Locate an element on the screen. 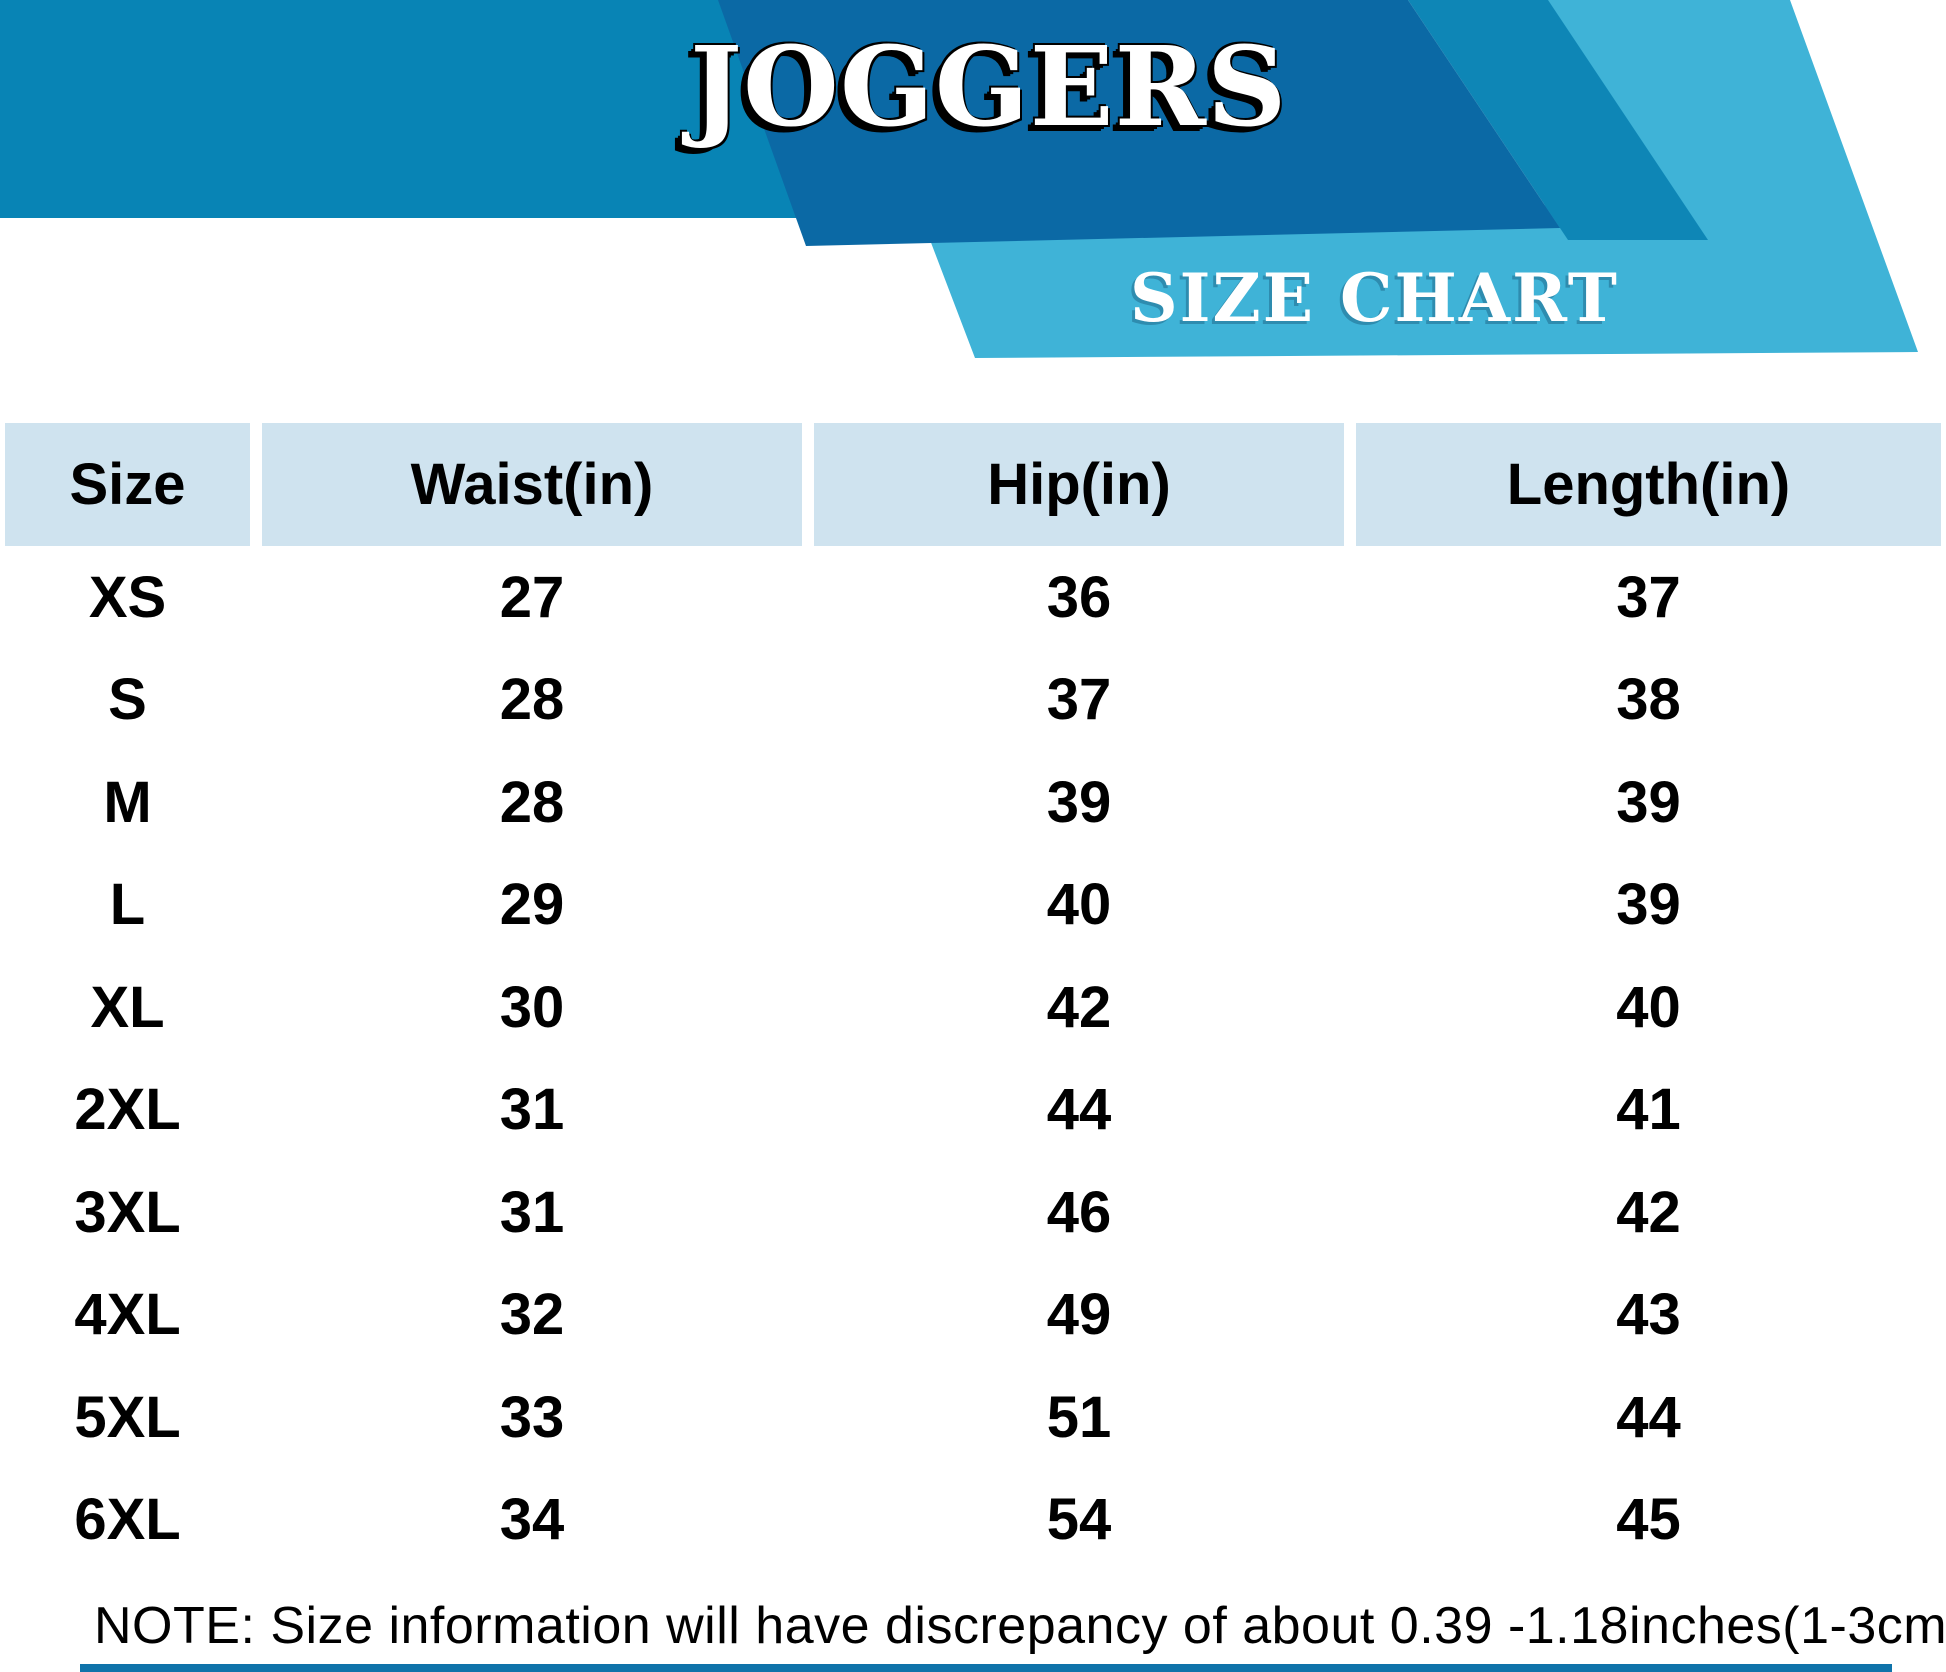 The image size is (1946, 1672). size-label-cell: S is located at coordinates (127, 700).